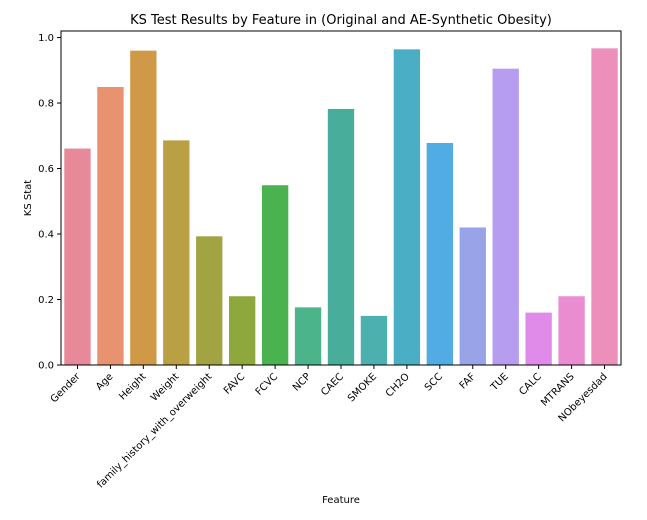  What do you see at coordinates (46, 38) in the screenshot?
I see `y-tick-label: 1.0` at bounding box center [46, 38].